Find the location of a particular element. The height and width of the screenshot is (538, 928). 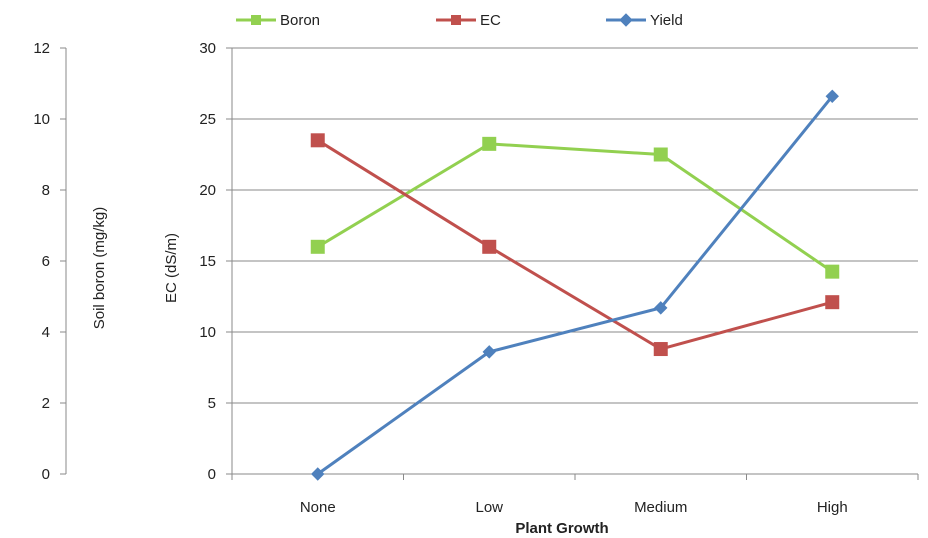

legend-item-boron: Boron is located at coordinates (278, 20).